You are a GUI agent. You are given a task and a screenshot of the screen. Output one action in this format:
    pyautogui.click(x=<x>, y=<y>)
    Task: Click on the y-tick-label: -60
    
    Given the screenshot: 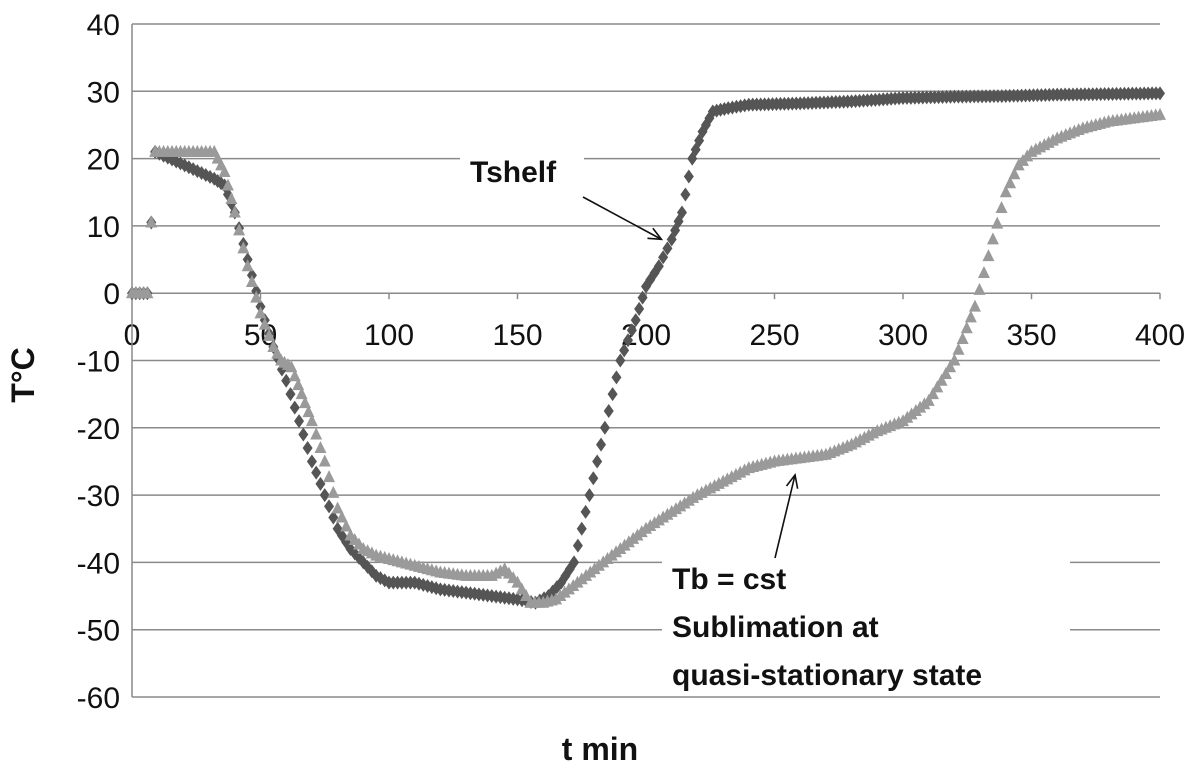 What is the action you would take?
    pyautogui.click(x=98, y=698)
    